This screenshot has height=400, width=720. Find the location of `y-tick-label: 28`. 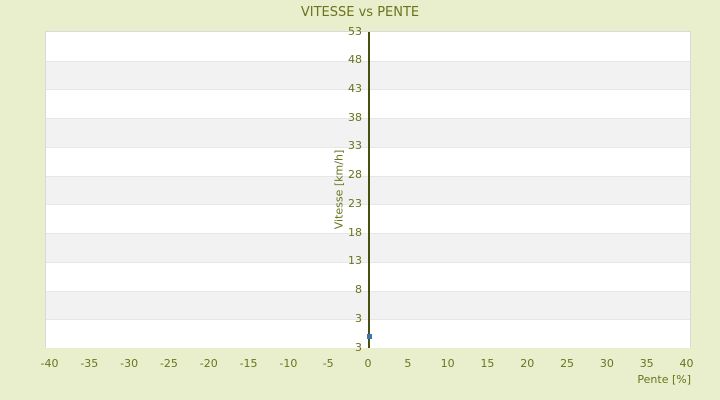

y-tick-label: 28 is located at coordinates (355, 175).